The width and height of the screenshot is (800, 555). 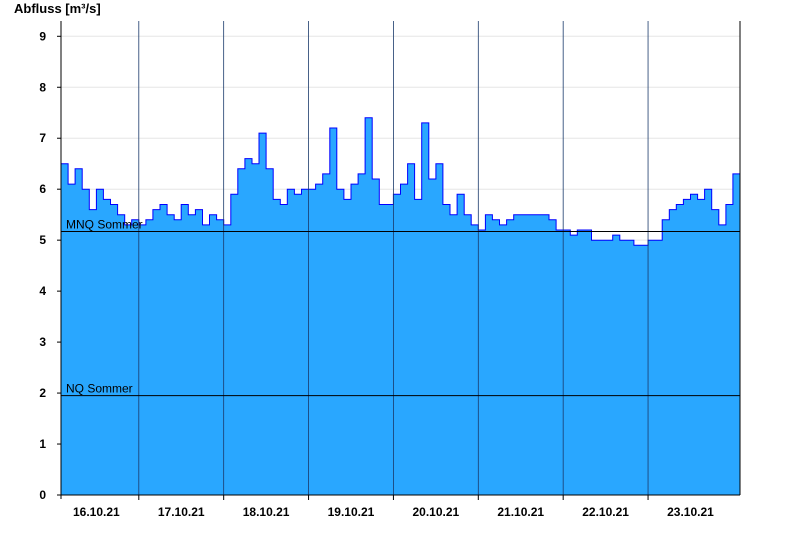 What do you see at coordinates (42, 291) in the screenshot?
I see `y-tick-label: 4` at bounding box center [42, 291].